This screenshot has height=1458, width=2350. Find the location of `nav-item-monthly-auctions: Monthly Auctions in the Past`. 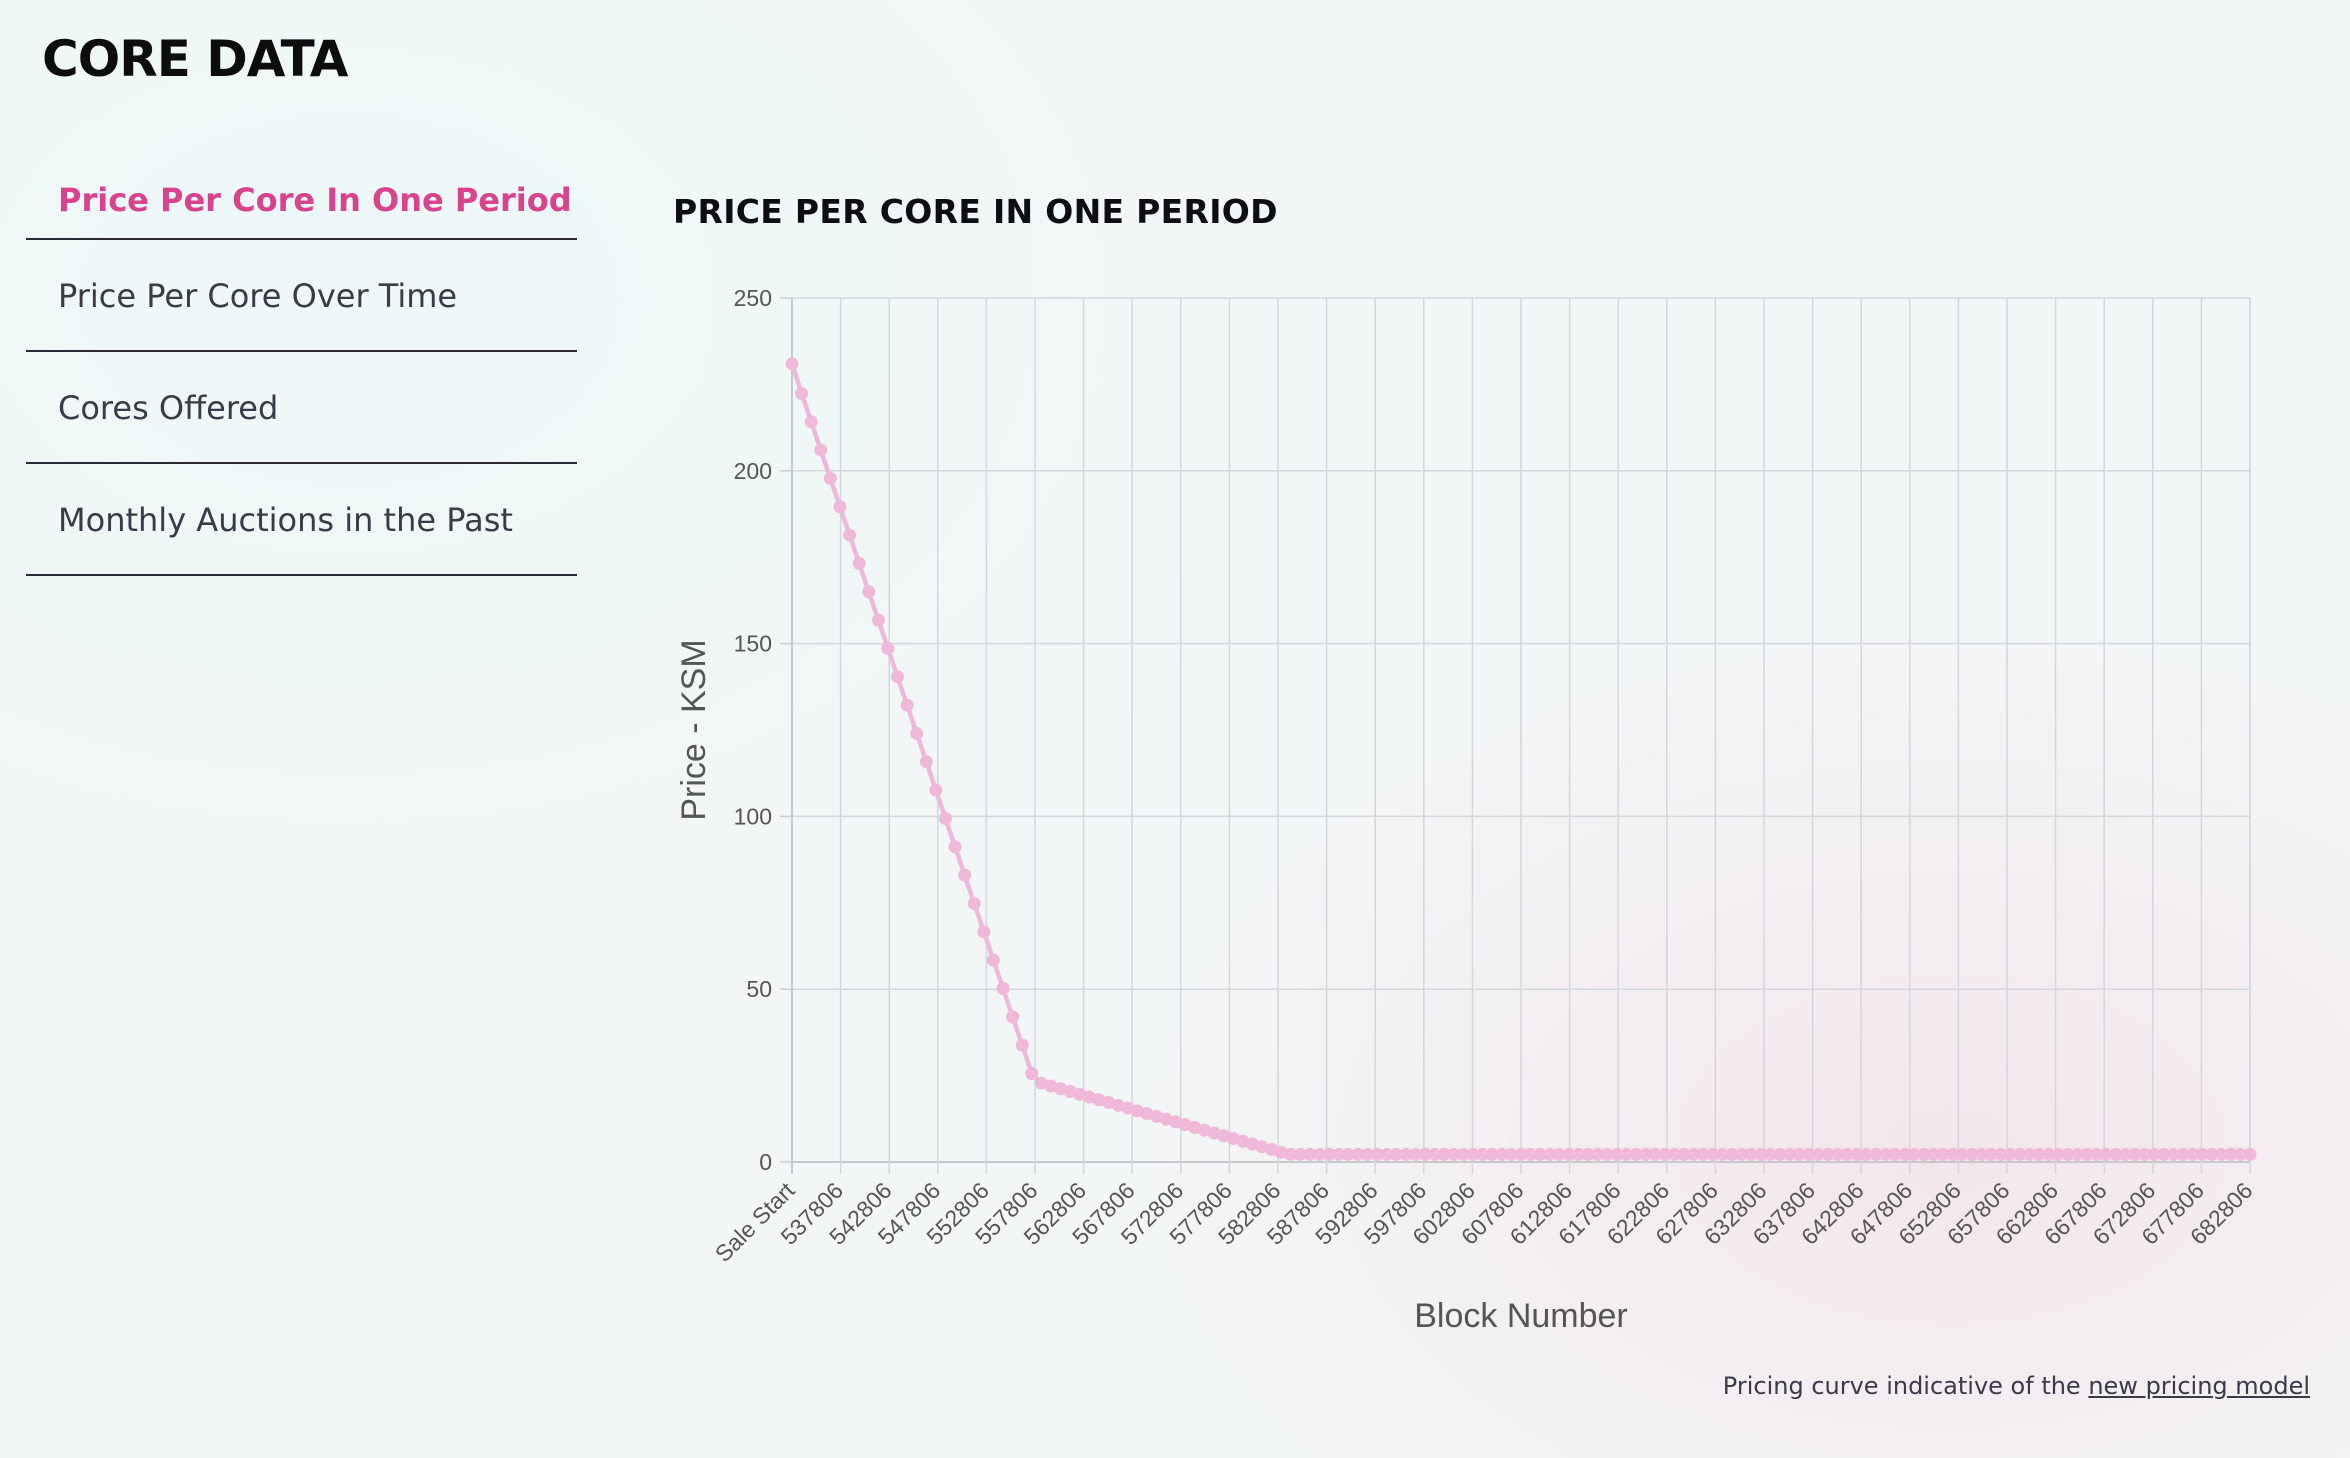

nav-item-monthly-auctions: Monthly Auctions in the Past is located at coordinates (301, 520).